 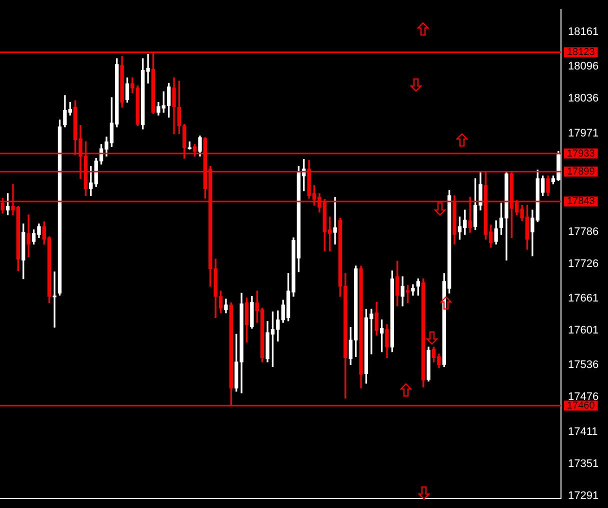 What do you see at coordinates (583, 496) in the screenshot?
I see `y-tick-label: 17291` at bounding box center [583, 496].